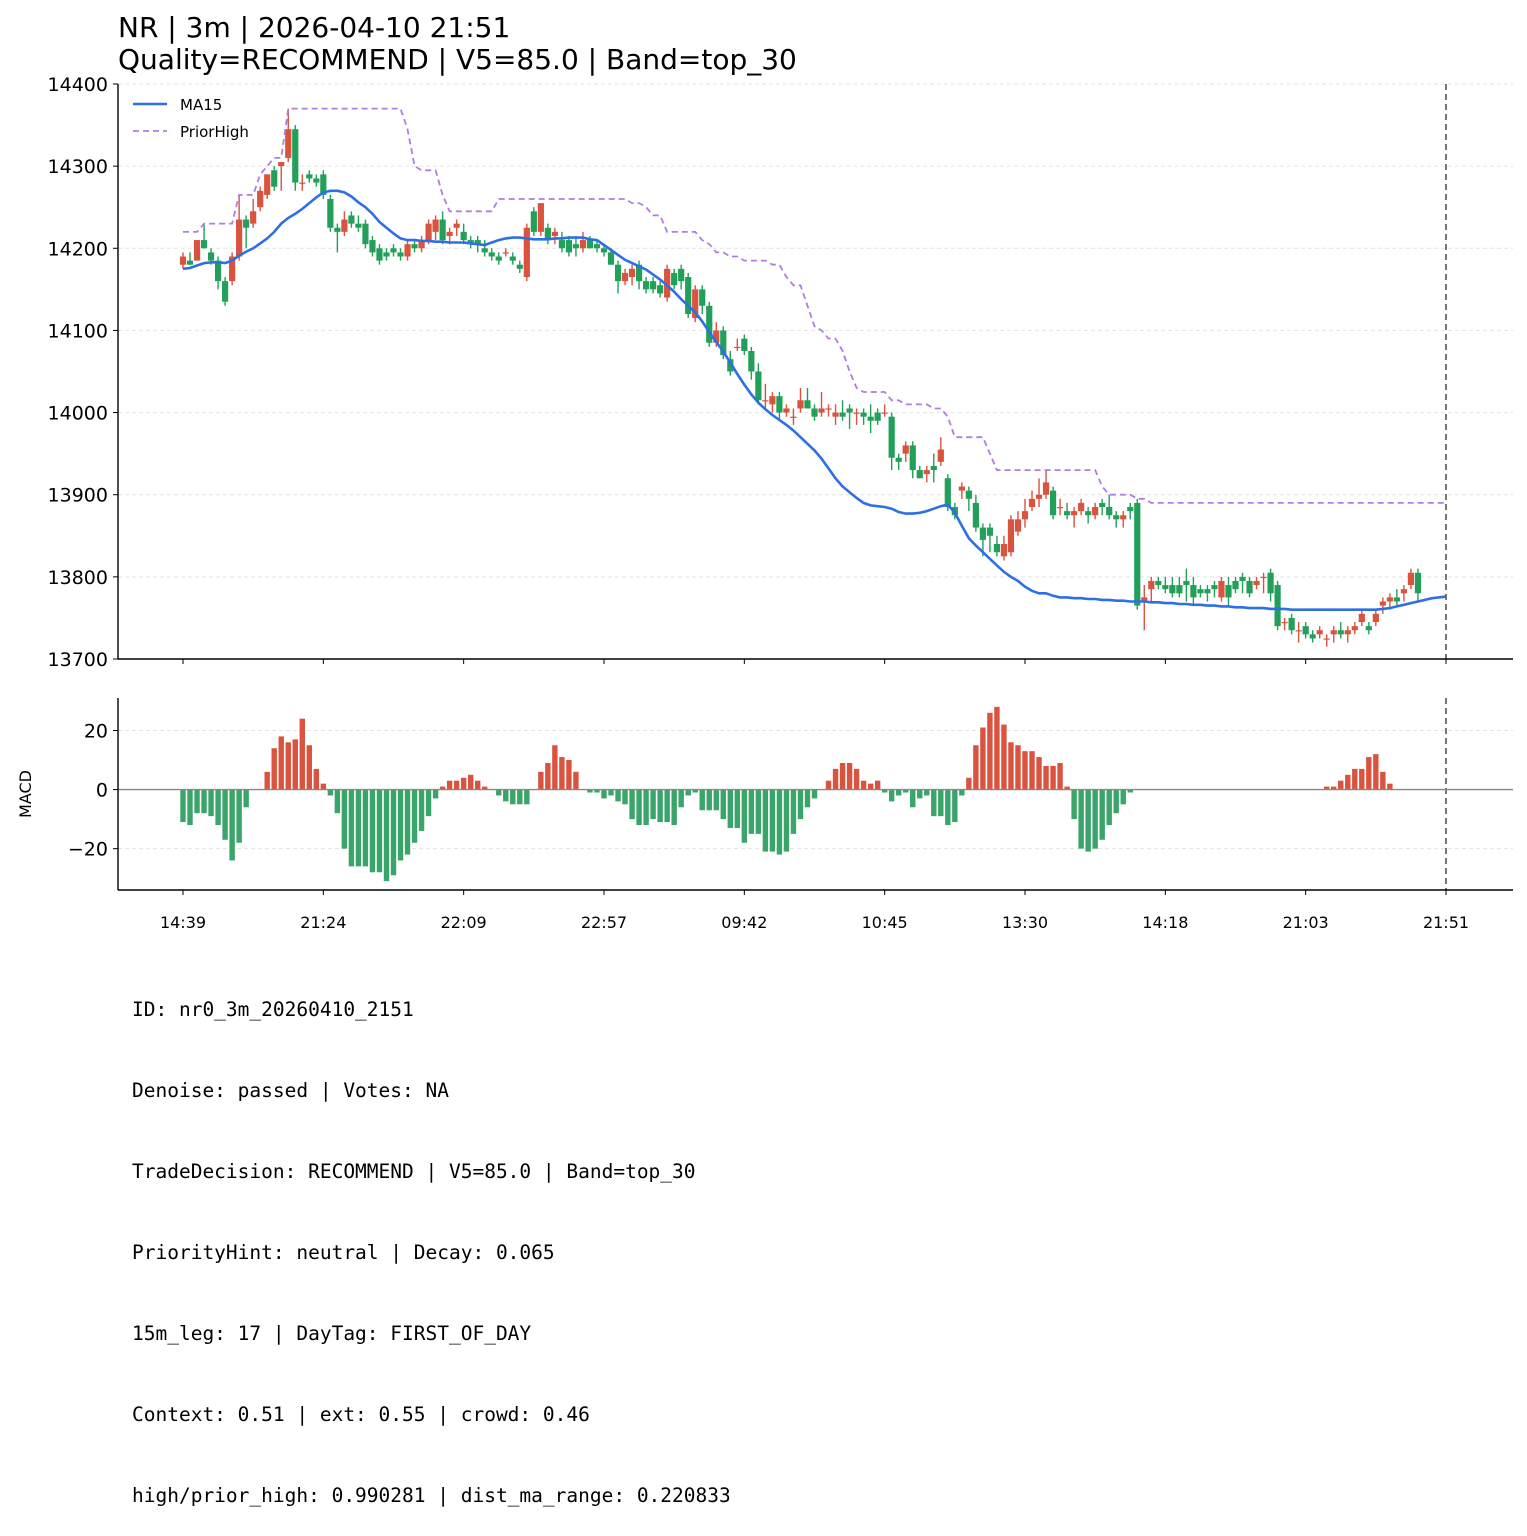 The image size is (1527, 1536). Describe the element at coordinates (78, 331) in the screenshot. I see `price-ytick-label: 14100` at that location.